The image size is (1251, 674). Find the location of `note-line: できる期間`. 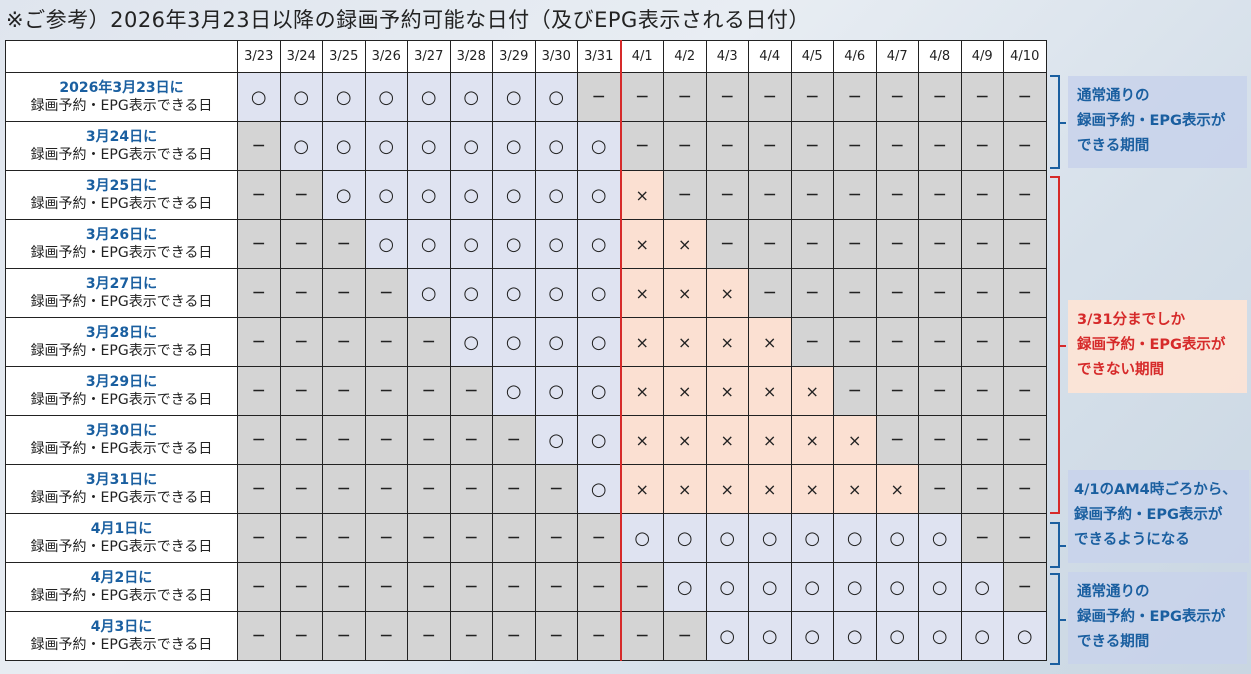

note-line: できる期間 is located at coordinates (1113, 642).